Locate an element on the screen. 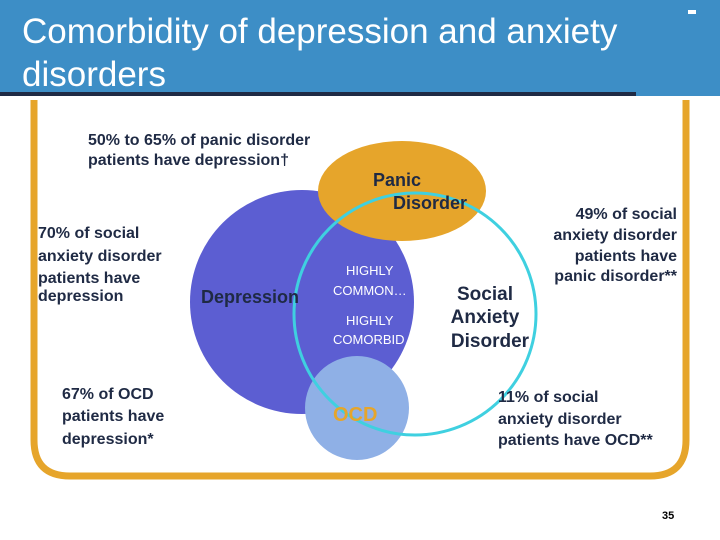 This screenshot has height=540, width=720. page-number: 35 is located at coordinates (668, 516).